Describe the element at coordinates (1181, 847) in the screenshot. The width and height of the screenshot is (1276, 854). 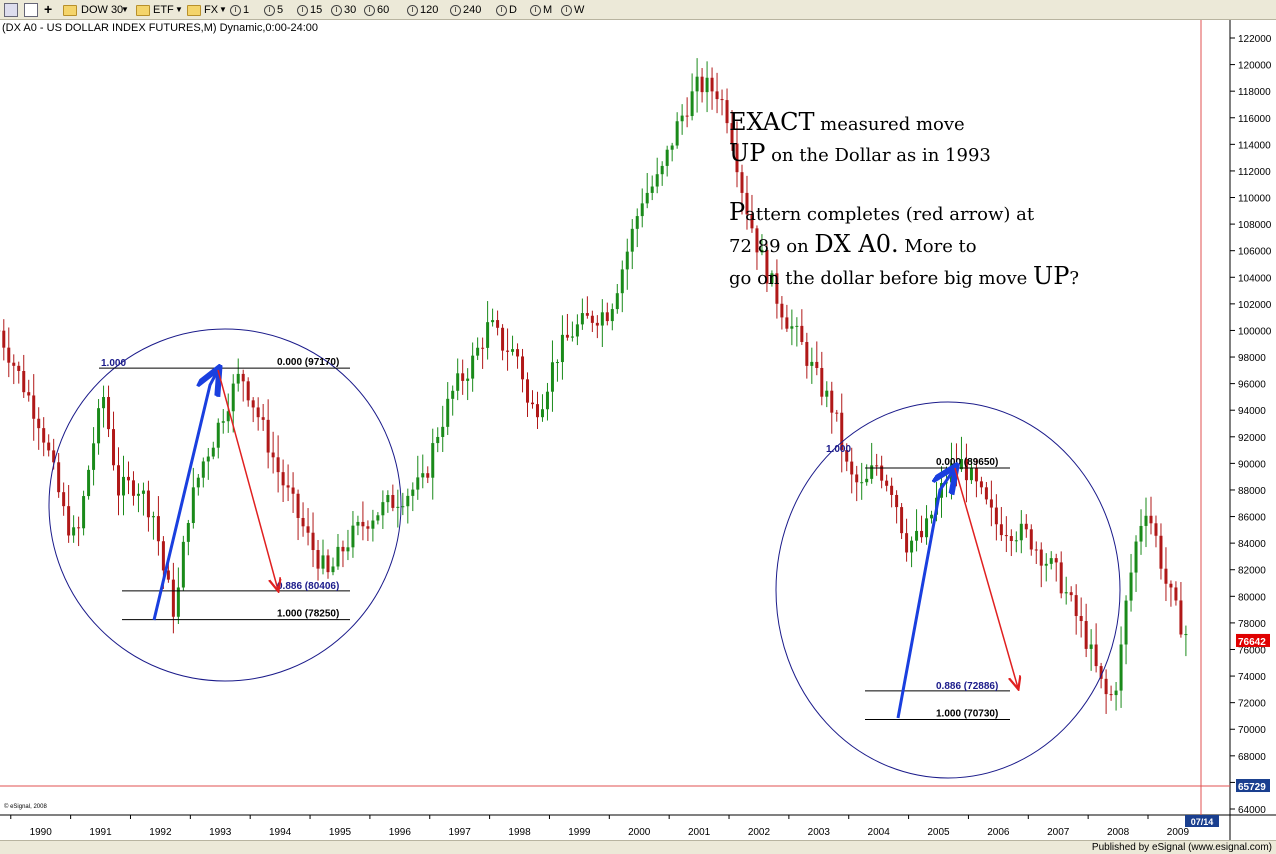
I see `published-by: Published by eSignal (www.esignal.com)` at that location.